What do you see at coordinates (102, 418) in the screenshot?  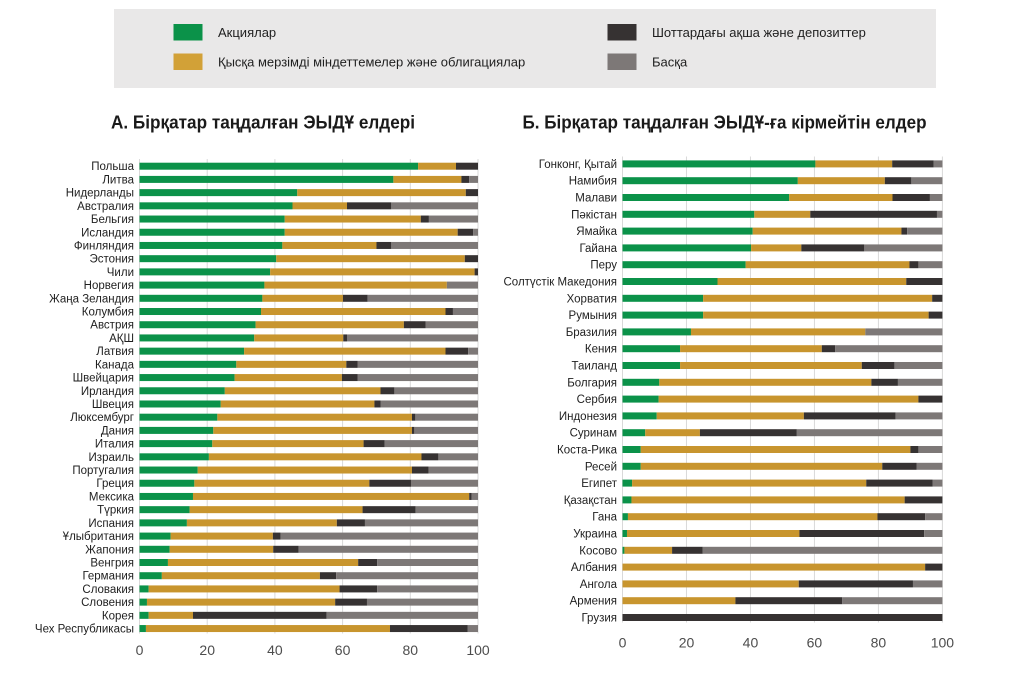 I see `svg-text: Люксембург` at bounding box center [102, 418].